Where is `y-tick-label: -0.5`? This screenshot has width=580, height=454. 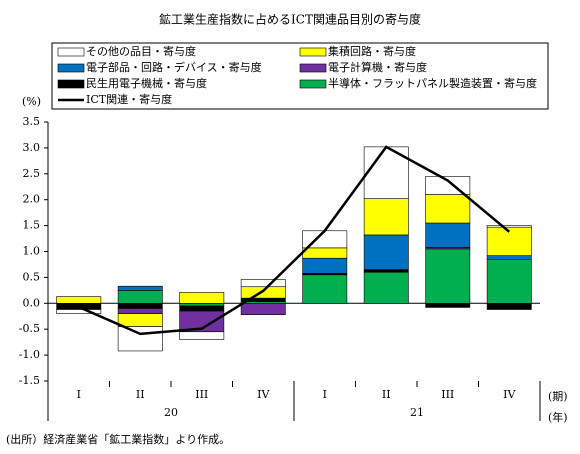 y-tick-label: -0.5 is located at coordinates (29, 328).